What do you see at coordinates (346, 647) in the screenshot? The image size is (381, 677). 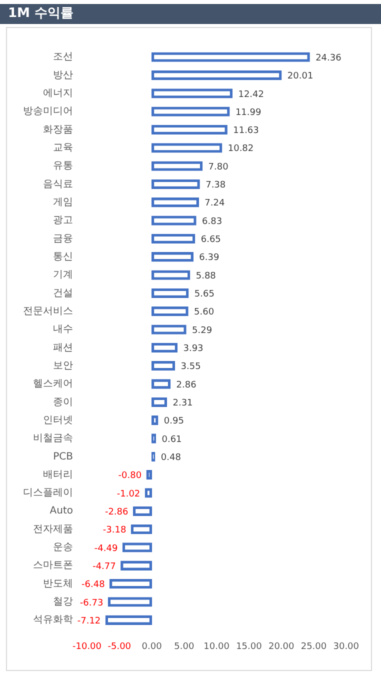 I see `x-tick-label: 30.00` at bounding box center [346, 647].